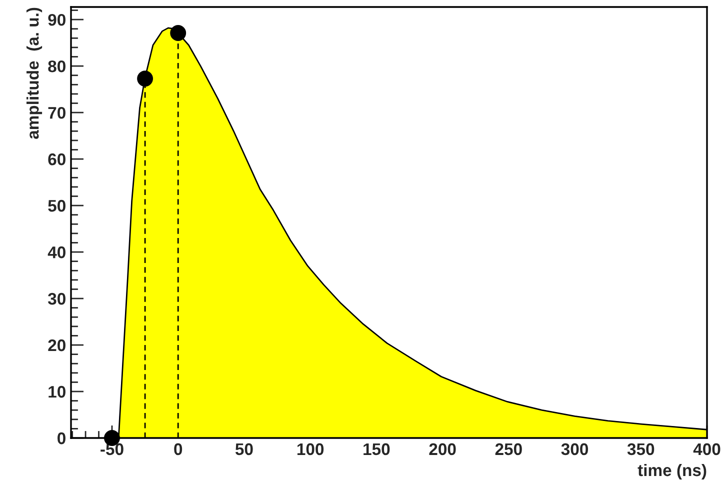  I want to click on x-tick-label: 150, so click(377, 449).